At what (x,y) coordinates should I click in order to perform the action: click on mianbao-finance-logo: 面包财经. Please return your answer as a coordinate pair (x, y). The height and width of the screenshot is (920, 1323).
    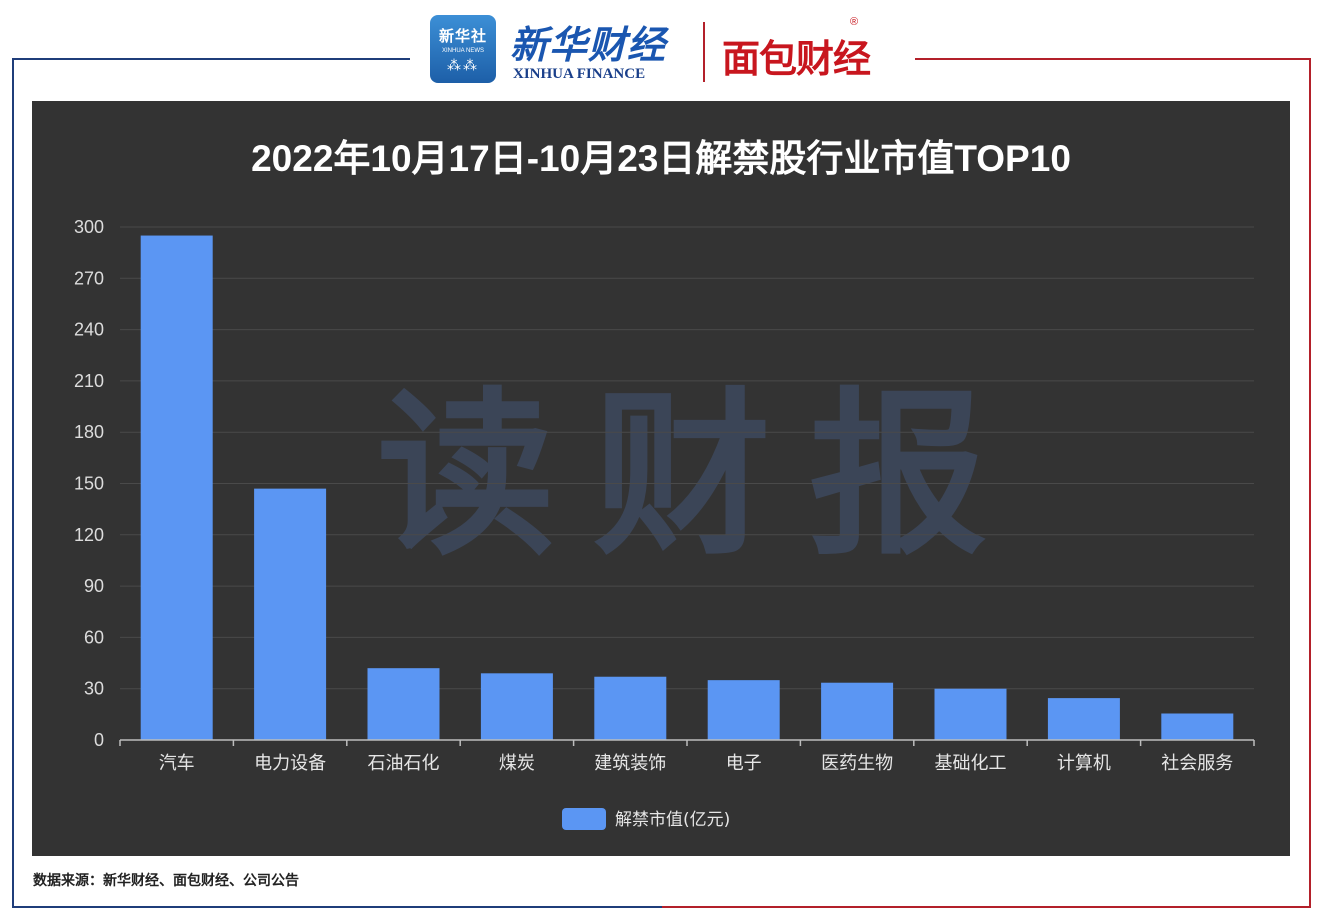
    Looking at the image, I should click on (796, 59).